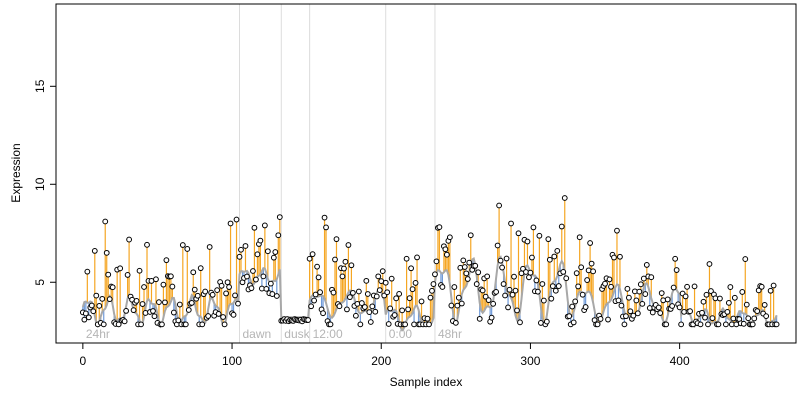 The image size is (800, 400). Describe the element at coordinates (40, 184) in the screenshot. I see `y-tick-label: 10` at that location.